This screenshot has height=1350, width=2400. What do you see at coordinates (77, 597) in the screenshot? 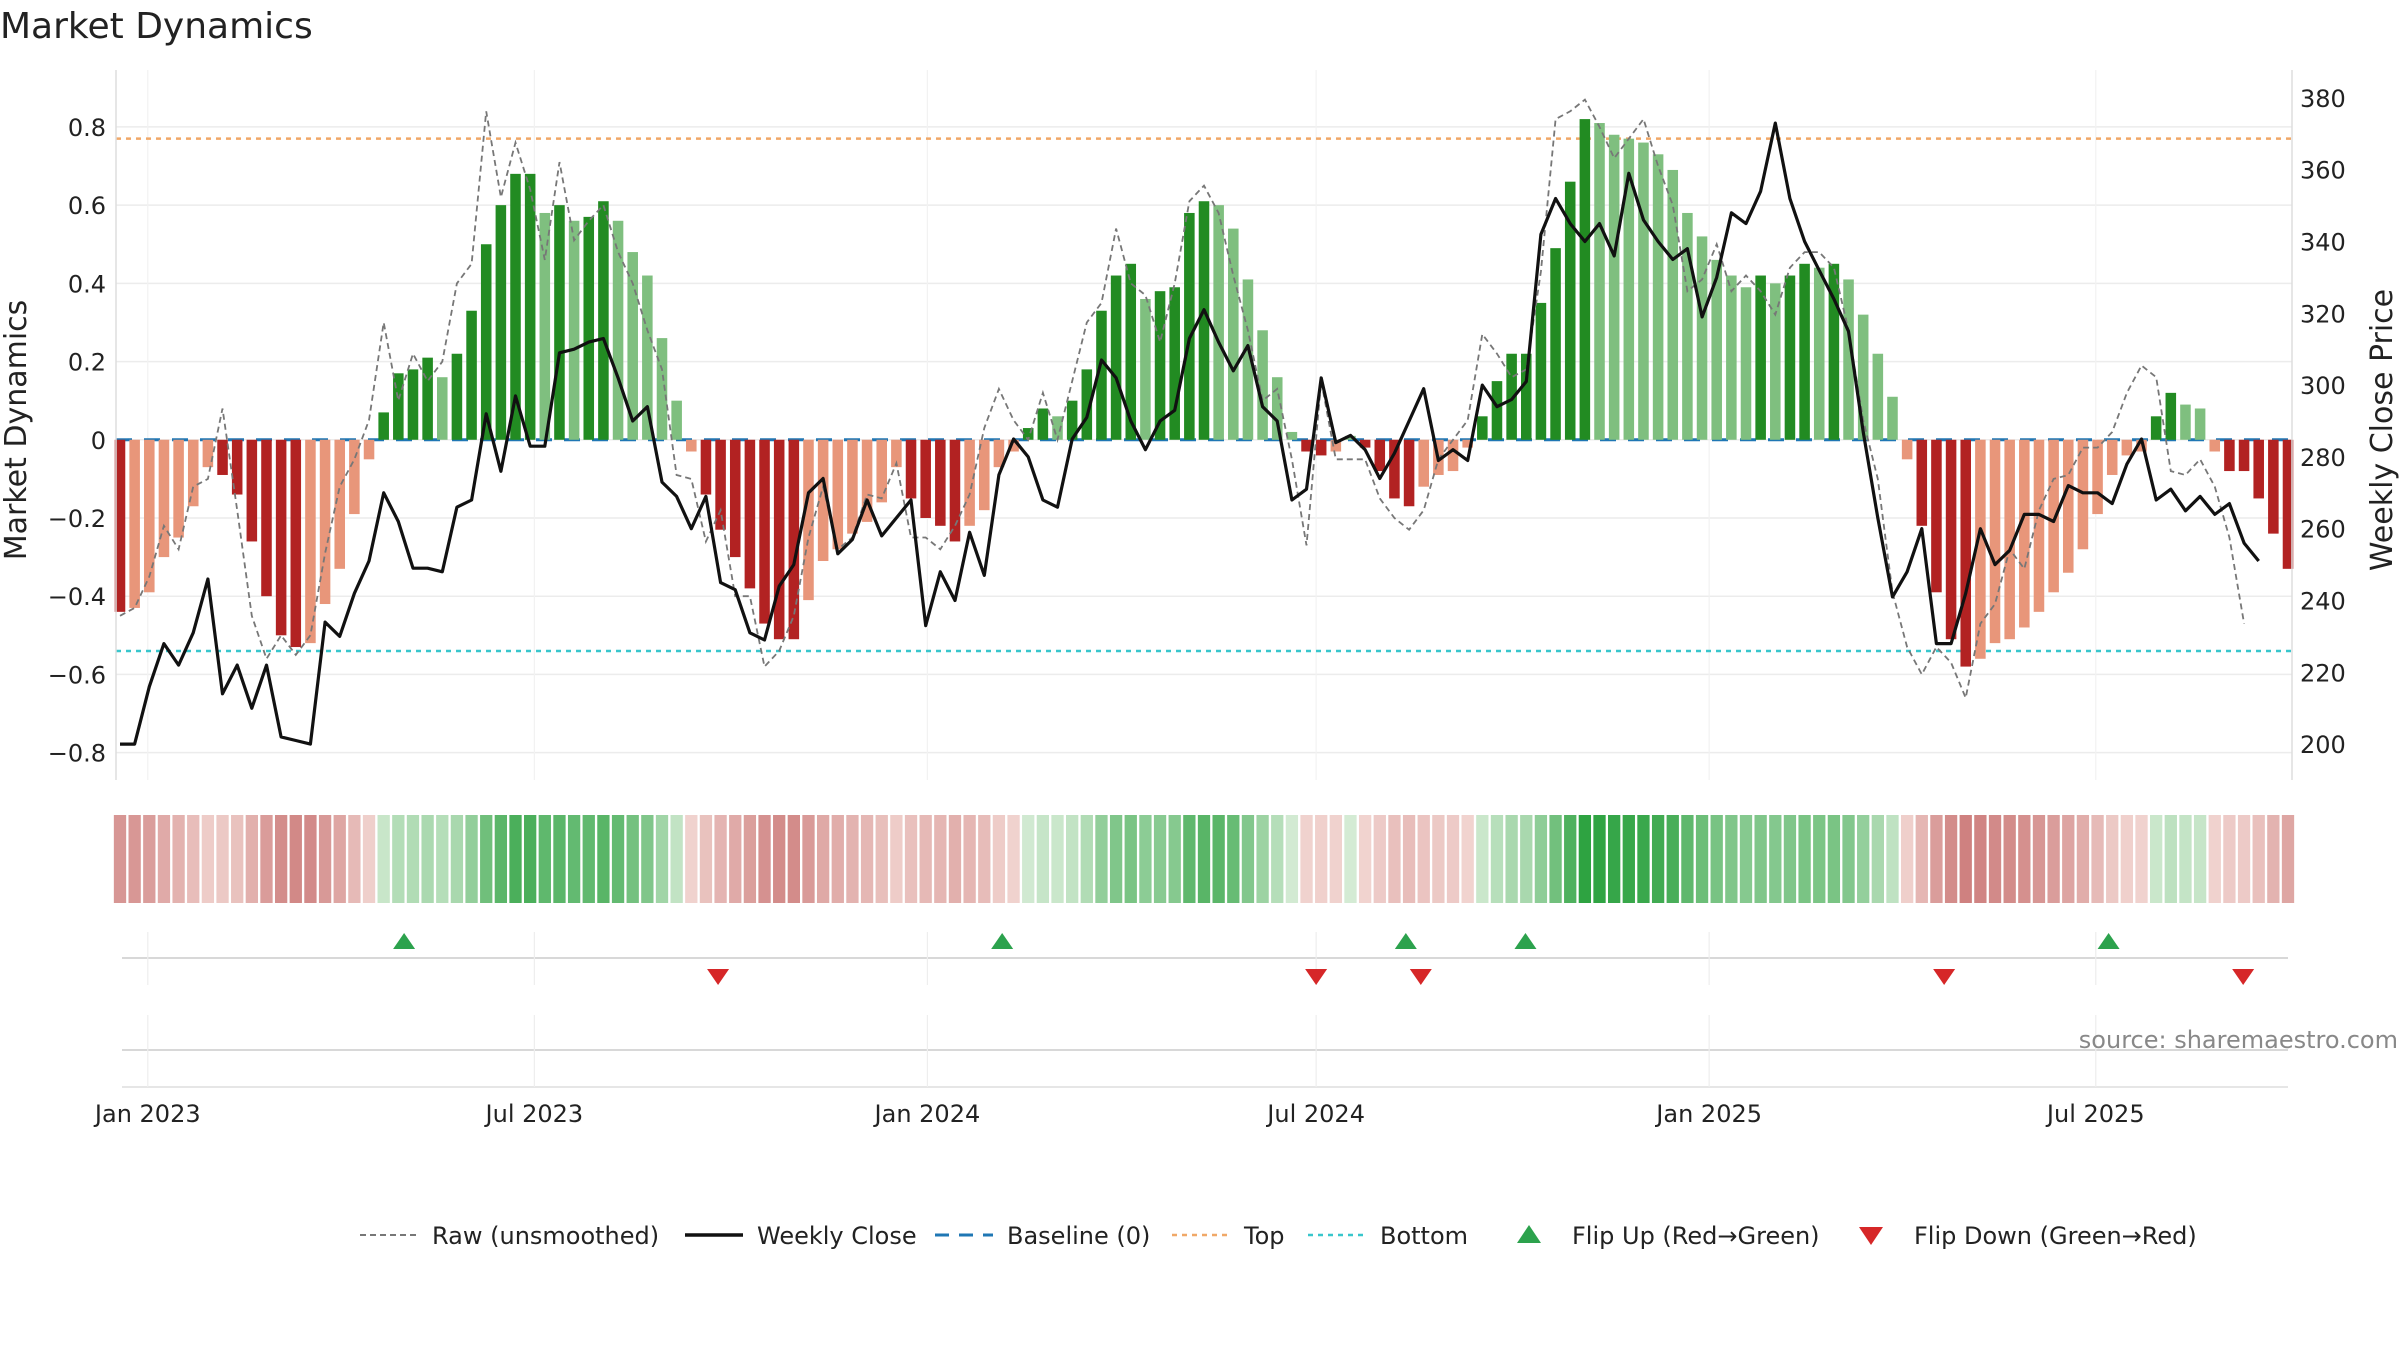
I see `y-tick-label: −0.4` at bounding box center [77, 597].